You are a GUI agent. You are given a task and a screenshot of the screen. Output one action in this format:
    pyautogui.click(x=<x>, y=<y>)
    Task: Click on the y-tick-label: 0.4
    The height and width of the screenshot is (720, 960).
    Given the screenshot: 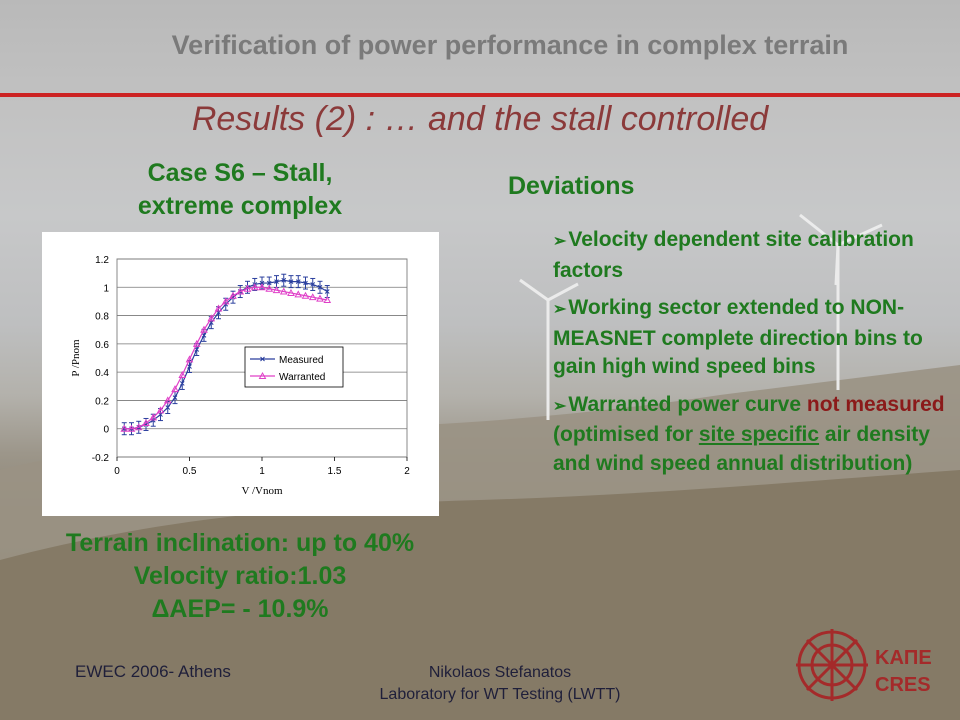 What is the action you would take?
    pyautogui.click(x=102, y=373)
    